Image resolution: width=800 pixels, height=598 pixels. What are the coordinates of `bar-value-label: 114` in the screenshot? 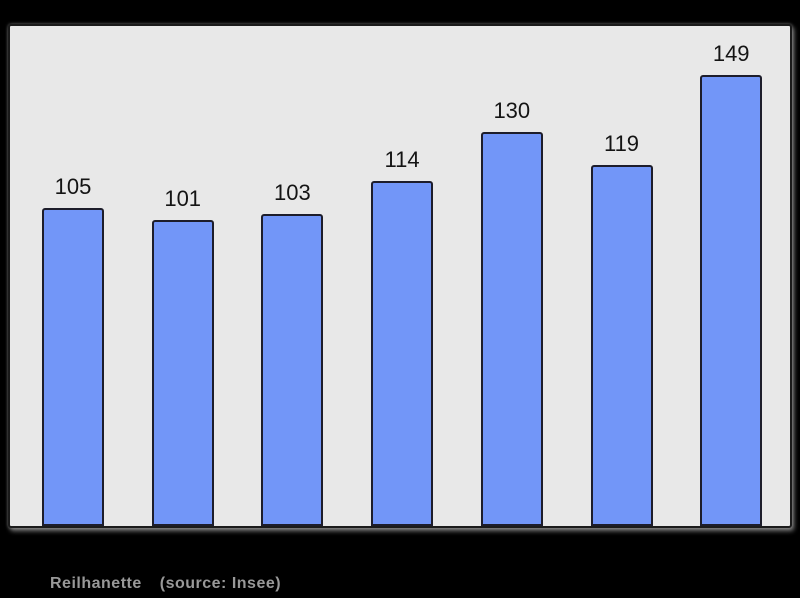 It's located at (402, 159).